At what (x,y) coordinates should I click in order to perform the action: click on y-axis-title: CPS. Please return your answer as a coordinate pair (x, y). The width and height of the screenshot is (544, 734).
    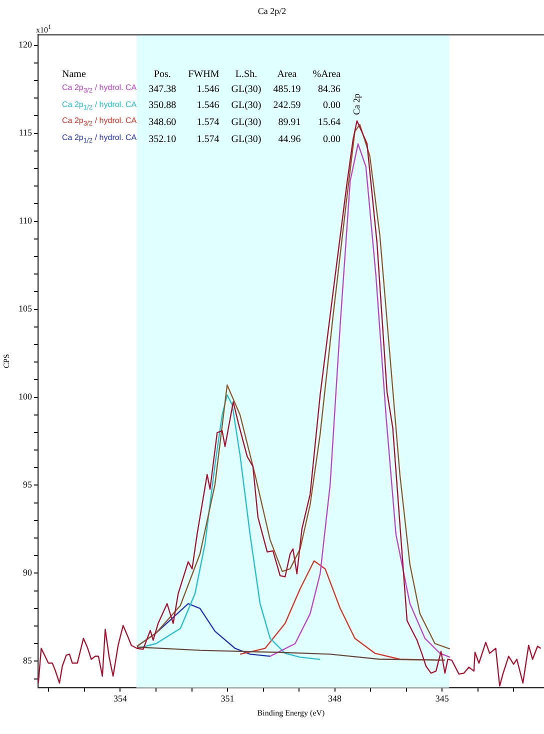
    Looking at the image, I should click on (6, 361).